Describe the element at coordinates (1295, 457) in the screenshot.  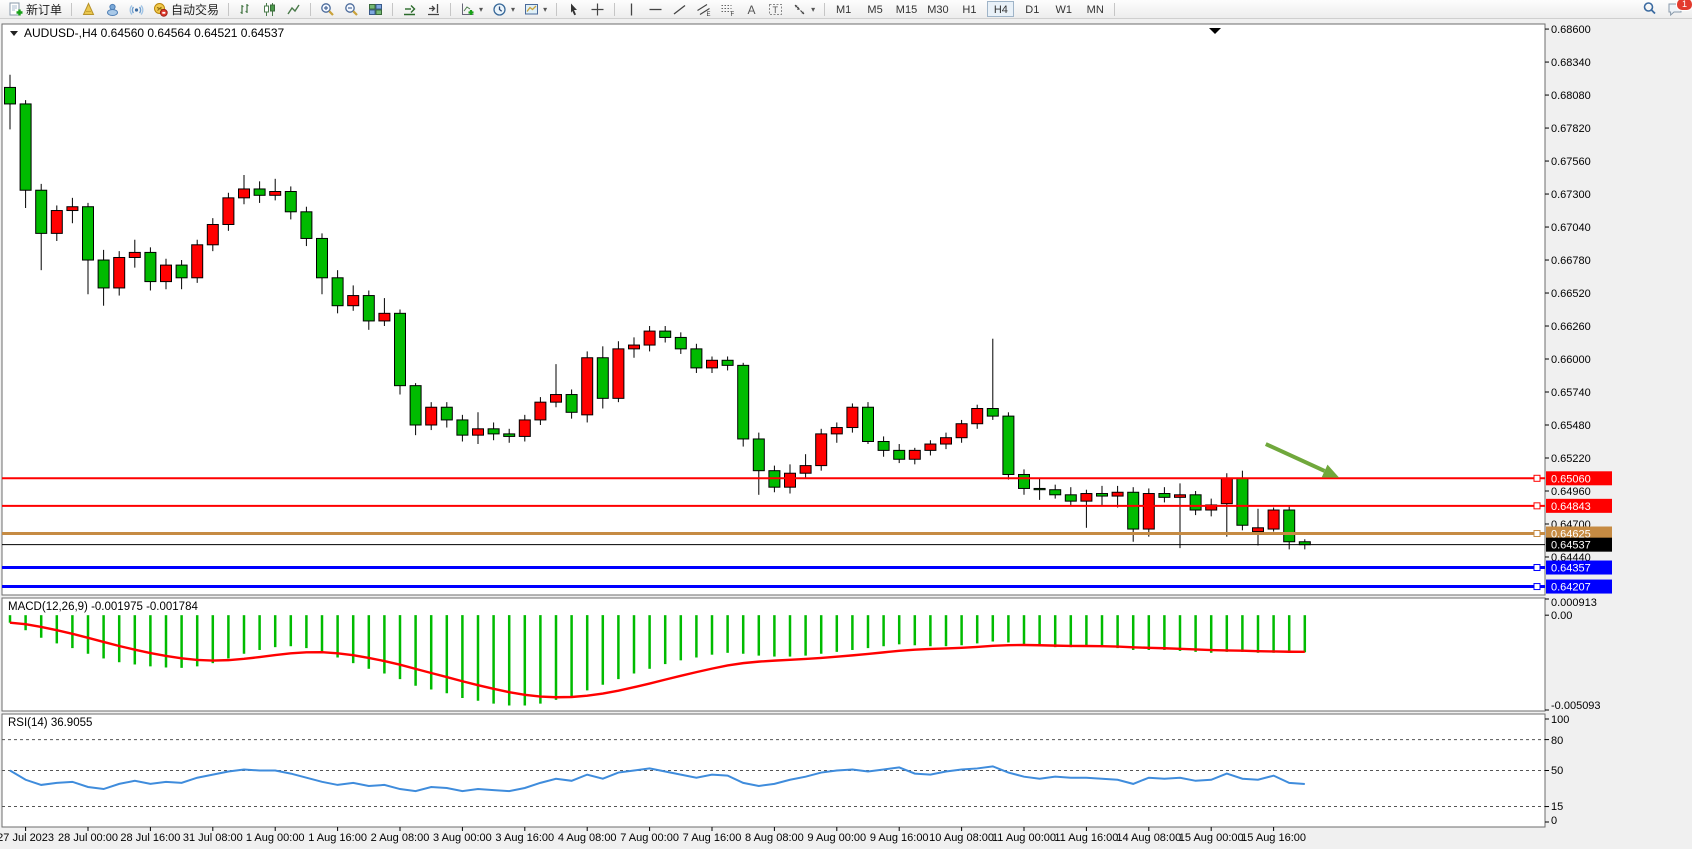
I see `arrow-annotation` at that location.